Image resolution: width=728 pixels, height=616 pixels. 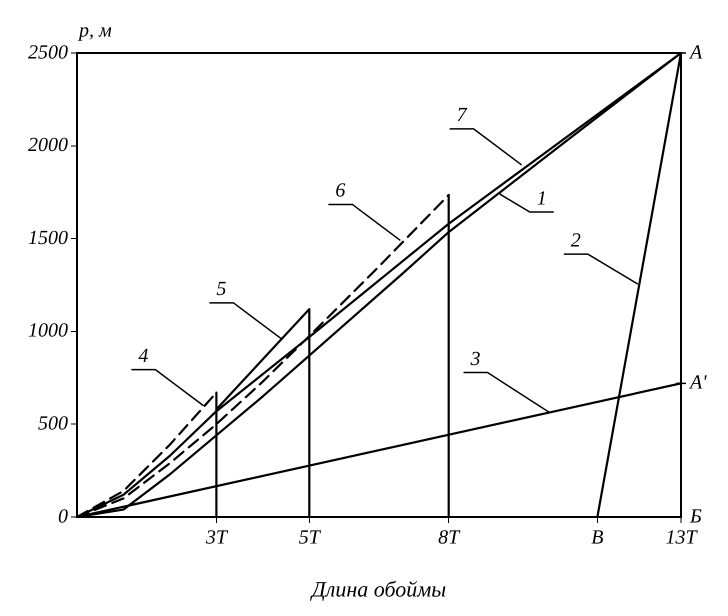 I want to click on y-tick-label: 500, so click(x=53, y=423).